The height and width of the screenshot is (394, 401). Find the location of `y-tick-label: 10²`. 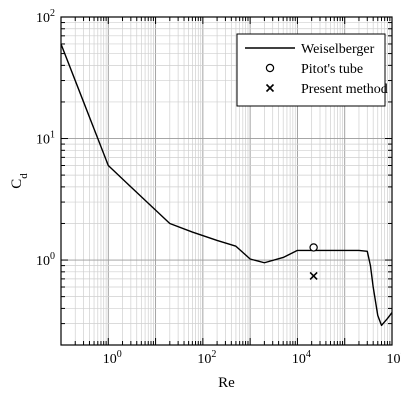

y-tick-label: 10² is located at coordinates (45, 17).